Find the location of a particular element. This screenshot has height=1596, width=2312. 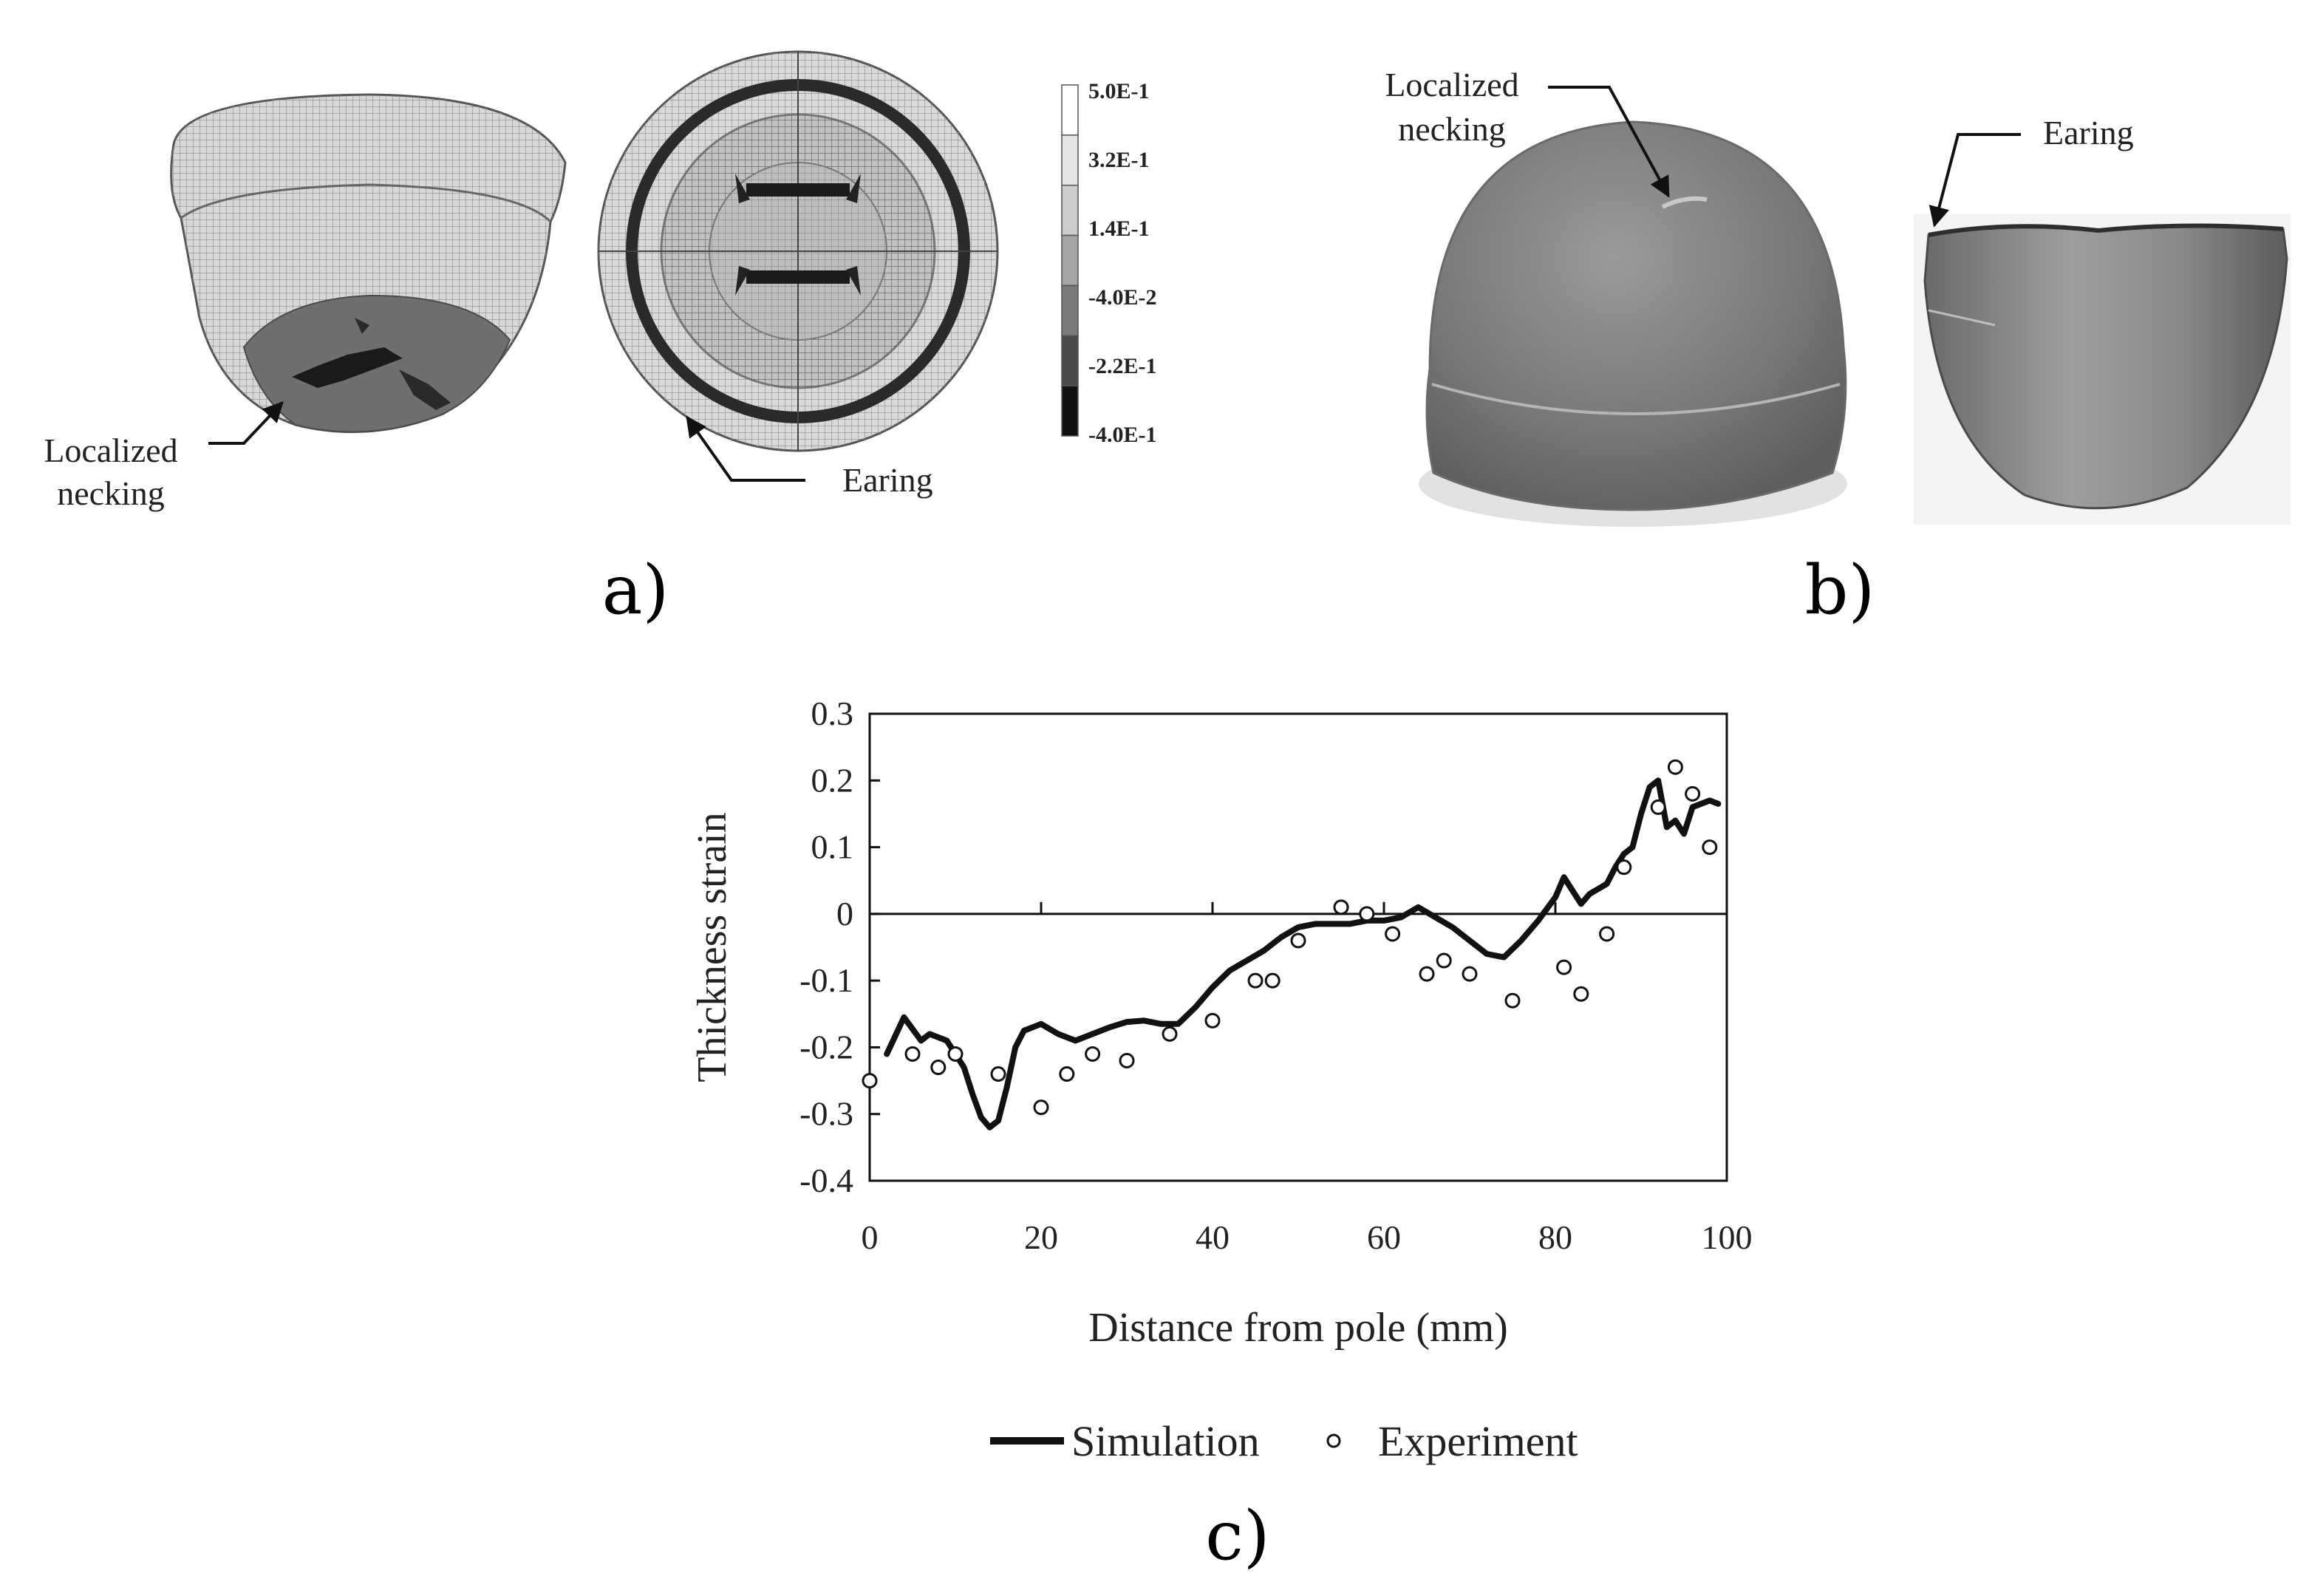

x-tick-label: 20 is located at coordinates (1041, 1237).